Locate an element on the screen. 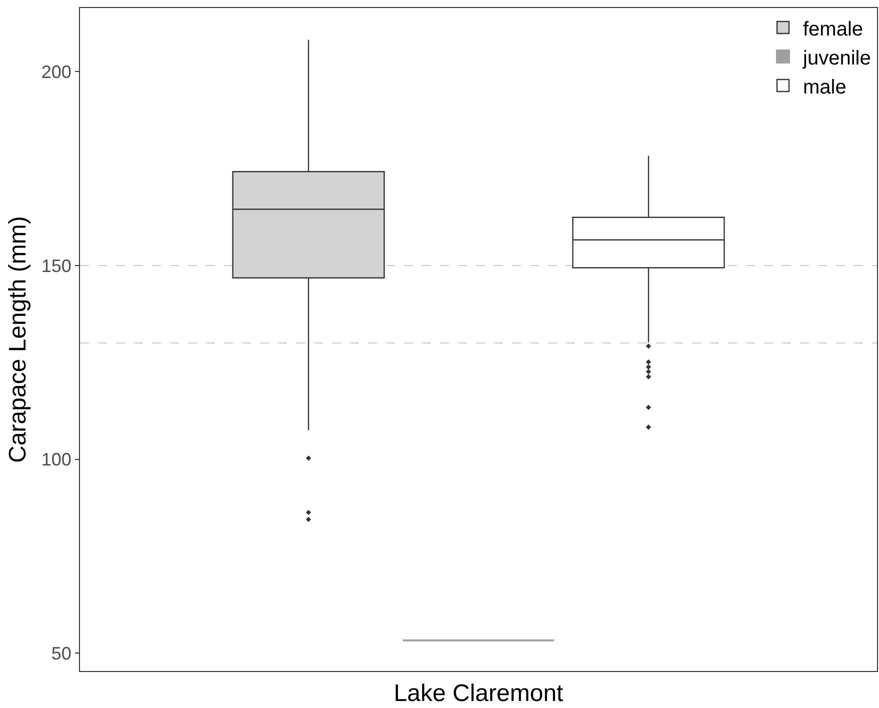 The height and width of the screenshot is (708, 879). y-tick-label: 100 is located at coordinates (56, 460).